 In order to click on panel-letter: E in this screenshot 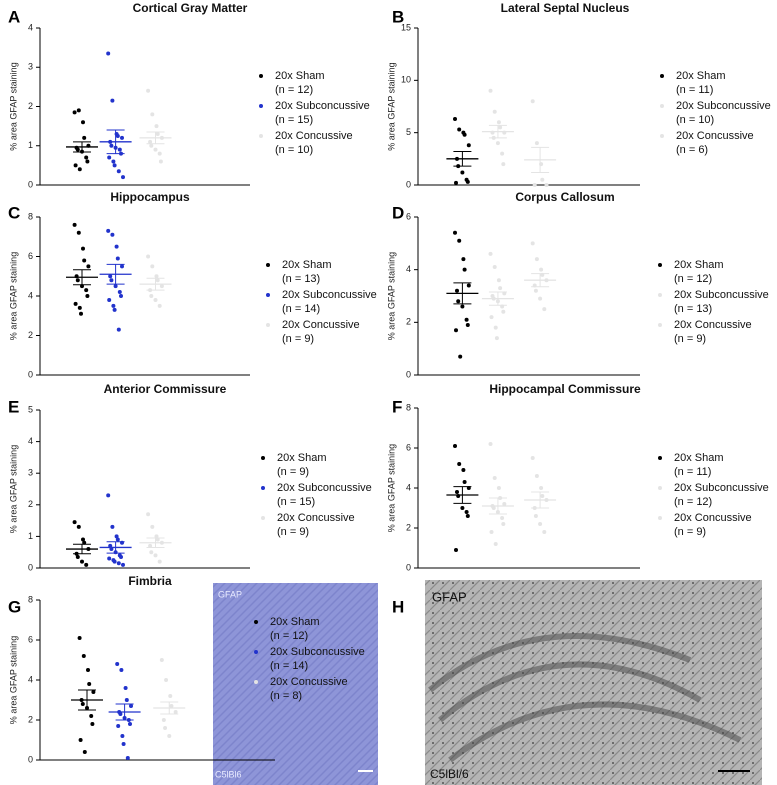, I will do `click(13, 406)`.